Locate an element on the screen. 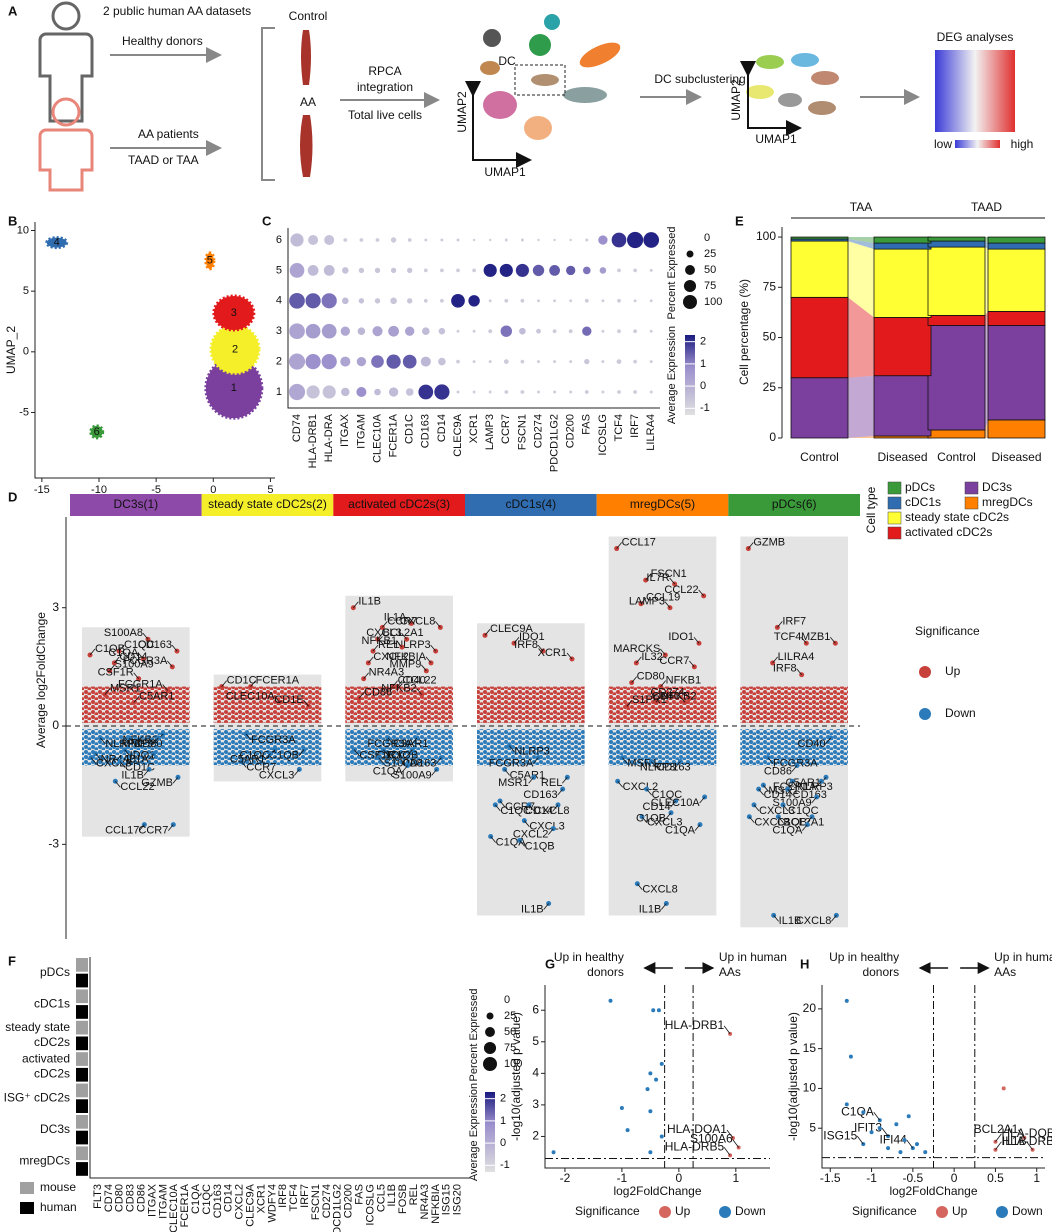  gene-label: CD163 is located at coordinates (218, 1201).